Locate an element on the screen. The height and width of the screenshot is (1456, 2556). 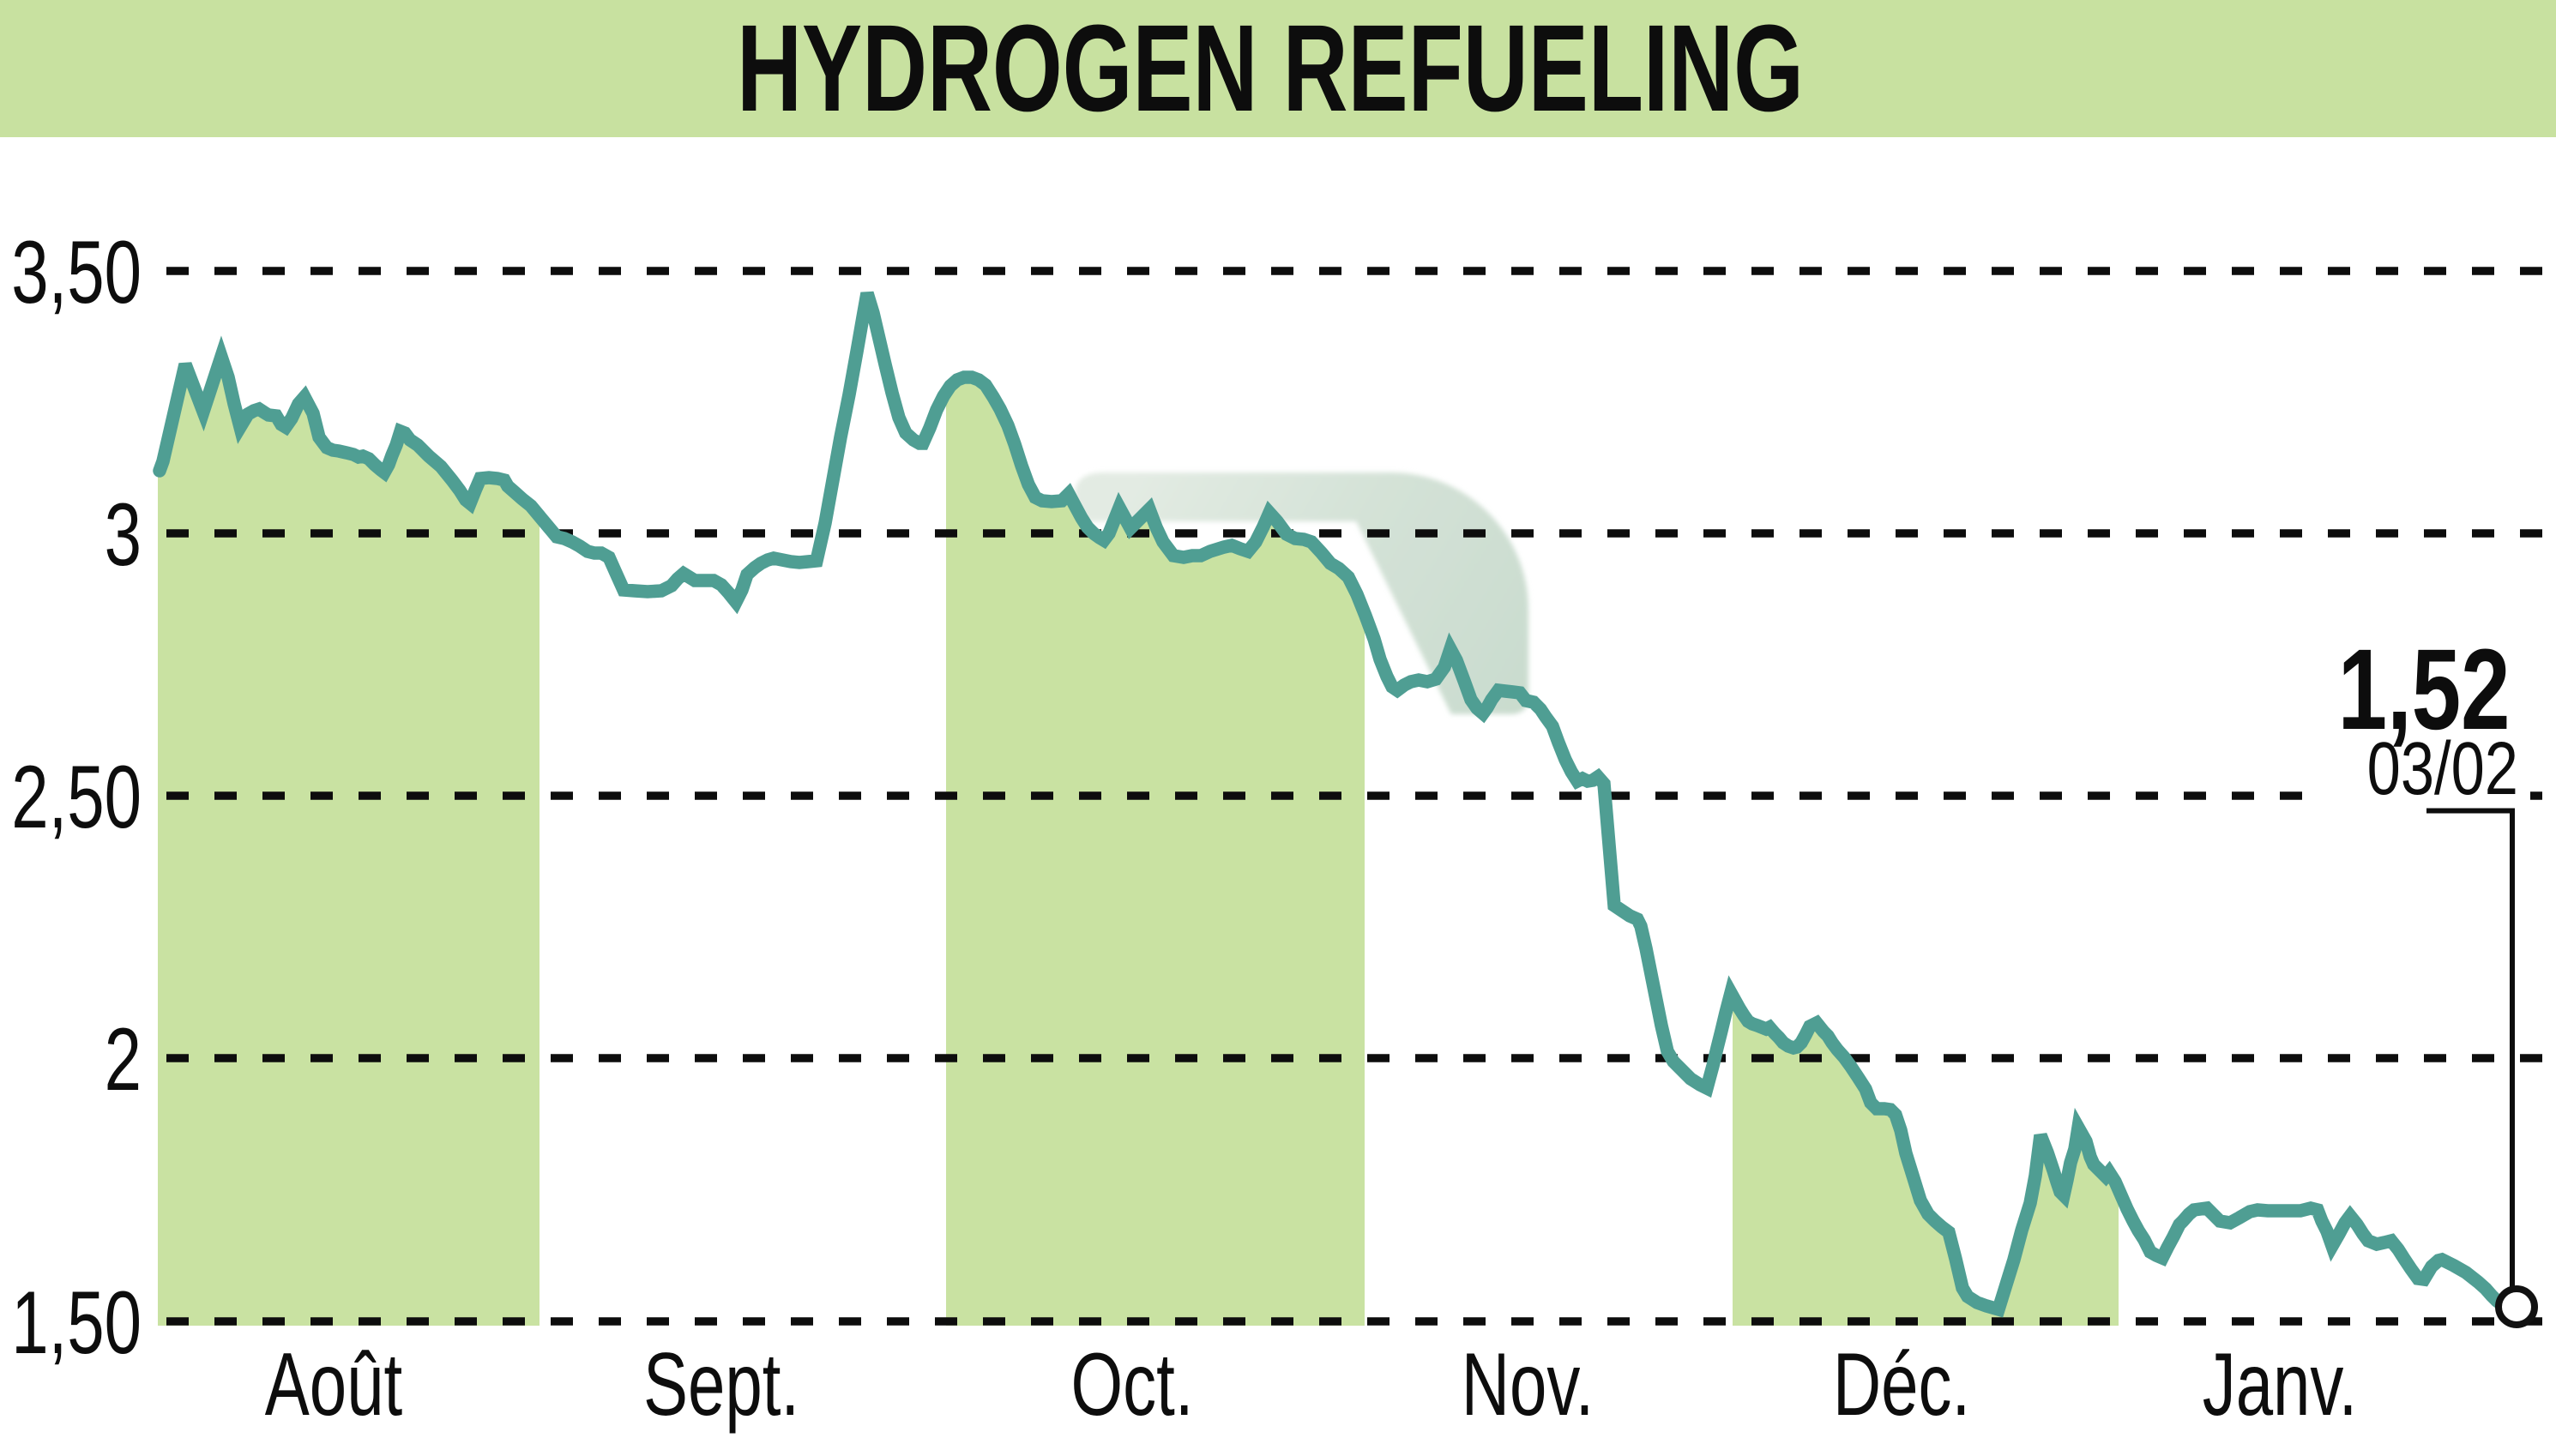
svg-text: Sept. is located at coordinates (721, 1384).